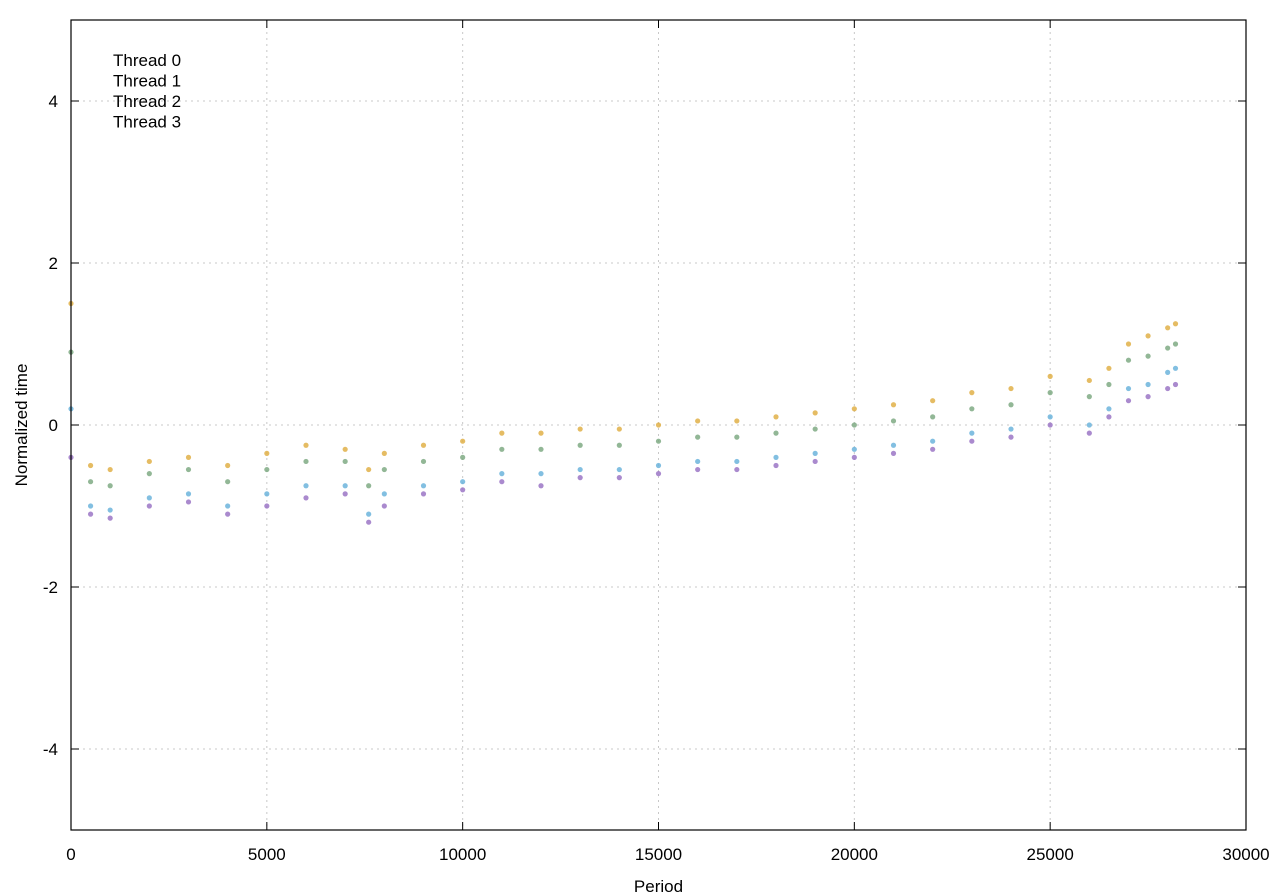 Image resolution: width=1280 pixels, height=896 pixels. I want to click on series-1-points, so click(623, 441).